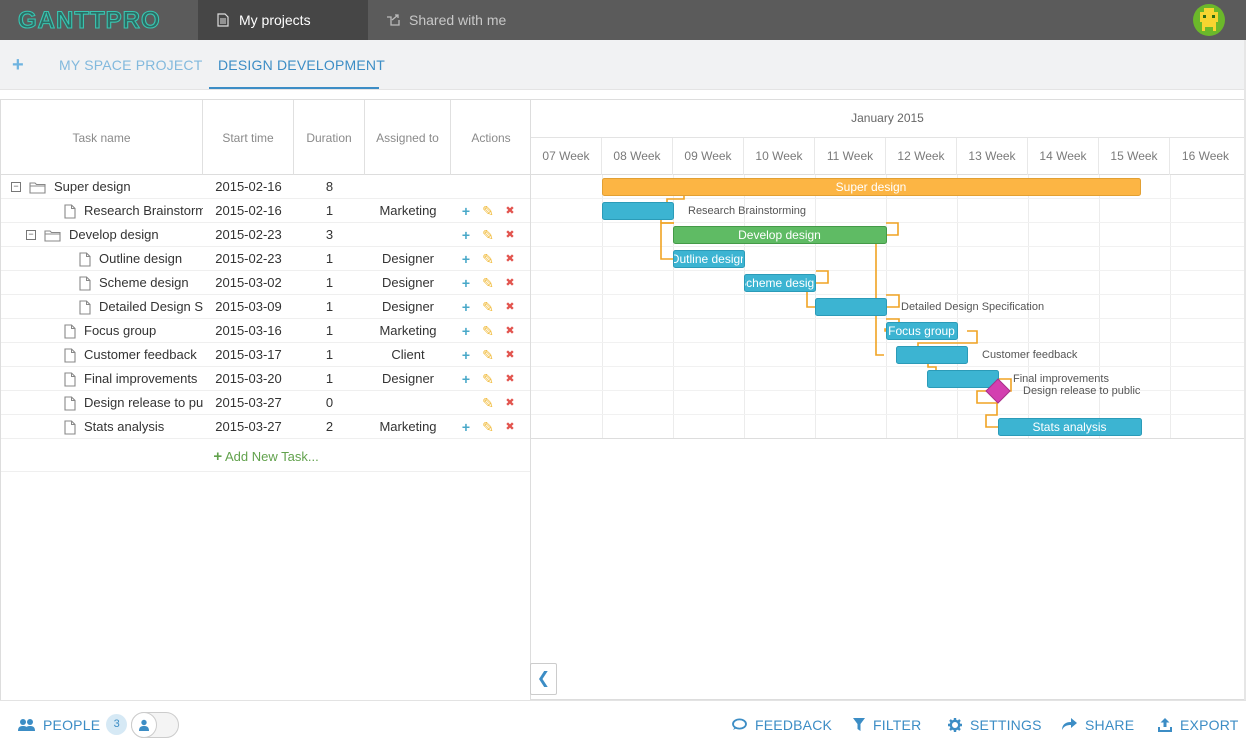 Image resolution: width=1246 pixels, height=748 pixels. What do you see at coordinates (638, 211) in the screenshot?
I see `research-brainstorming-bar` at bounding box center [638, 211].